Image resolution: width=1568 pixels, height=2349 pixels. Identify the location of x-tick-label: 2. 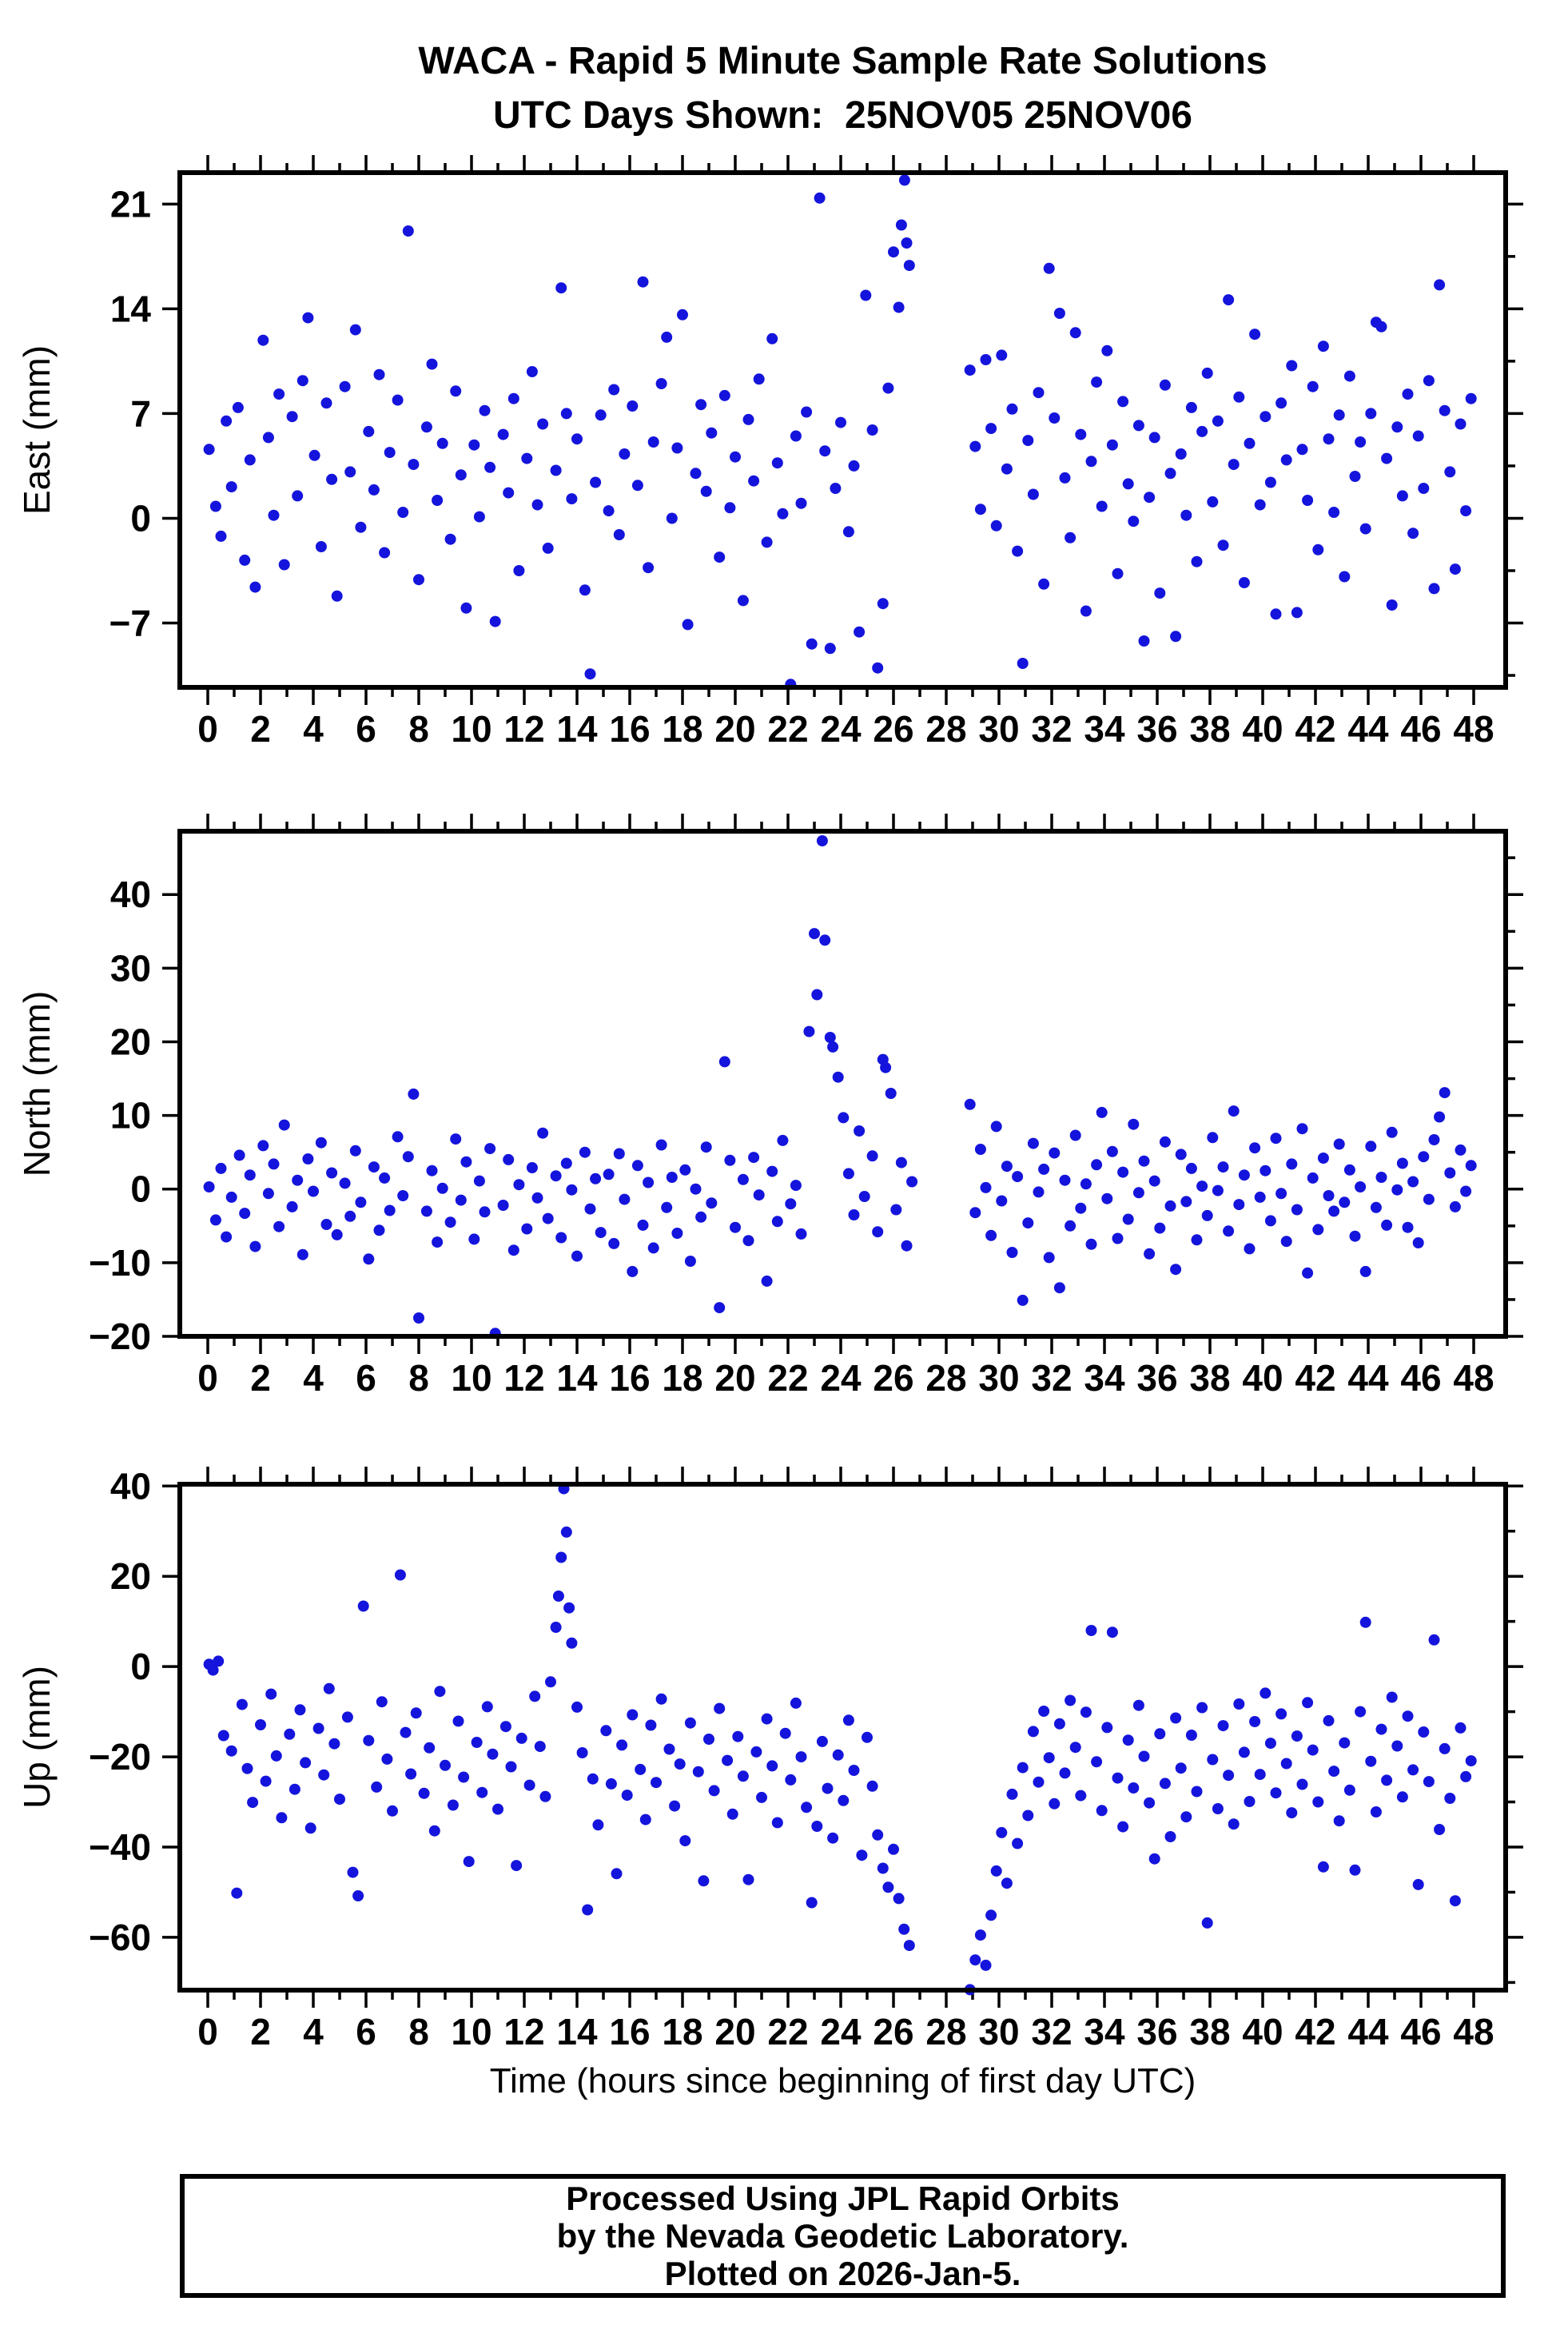
(260, 1378).